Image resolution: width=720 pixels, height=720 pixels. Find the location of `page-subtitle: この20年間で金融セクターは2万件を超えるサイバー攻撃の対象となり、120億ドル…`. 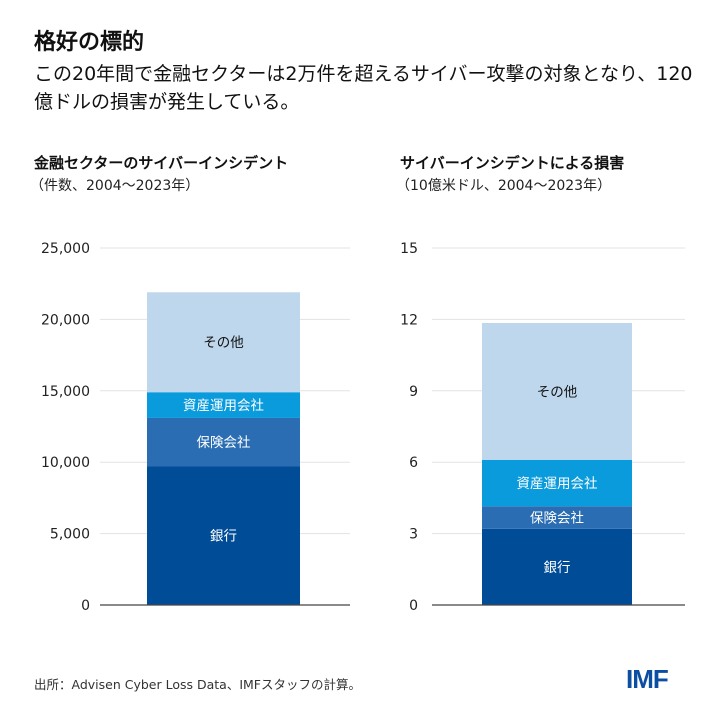

page-subtitle: この20年間で金融セクターは2万件を超えるサイバー攻撃の対象となり、120億ドル… is located at coordinates (363, 88).